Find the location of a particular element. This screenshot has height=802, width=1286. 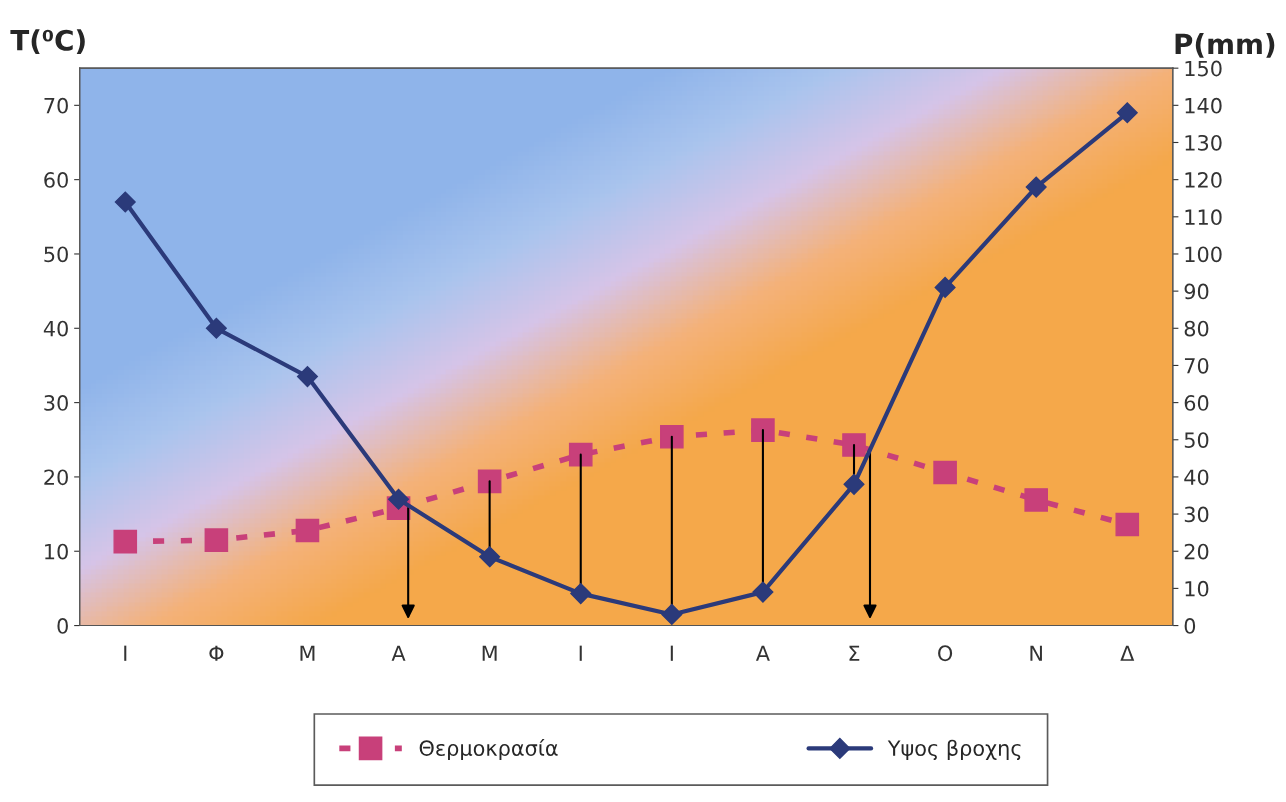

y2-tick-label: 100 is located at coordinates (1203, 254).